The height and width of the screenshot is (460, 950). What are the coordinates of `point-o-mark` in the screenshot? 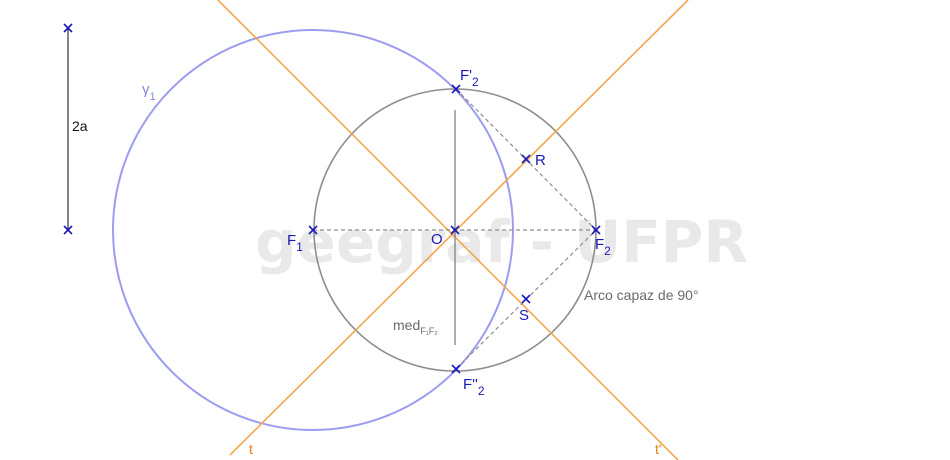 It's located at (455, 230).